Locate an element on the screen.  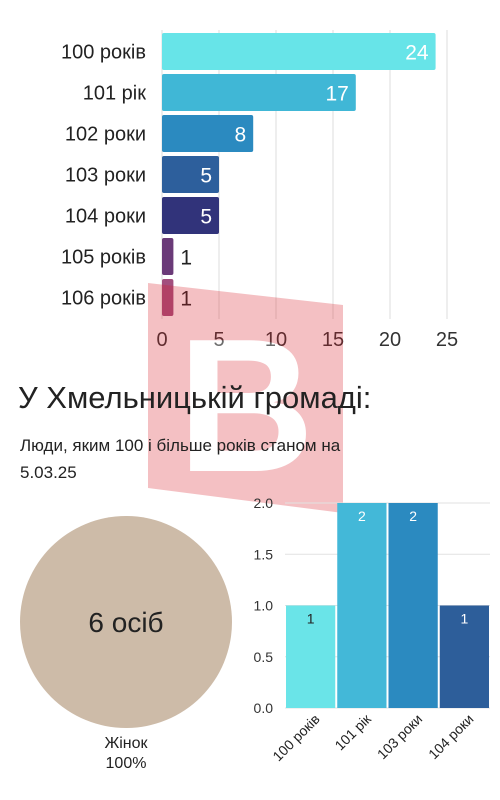
y-tick-label: 2.0 is located at coordinates (264, 503).